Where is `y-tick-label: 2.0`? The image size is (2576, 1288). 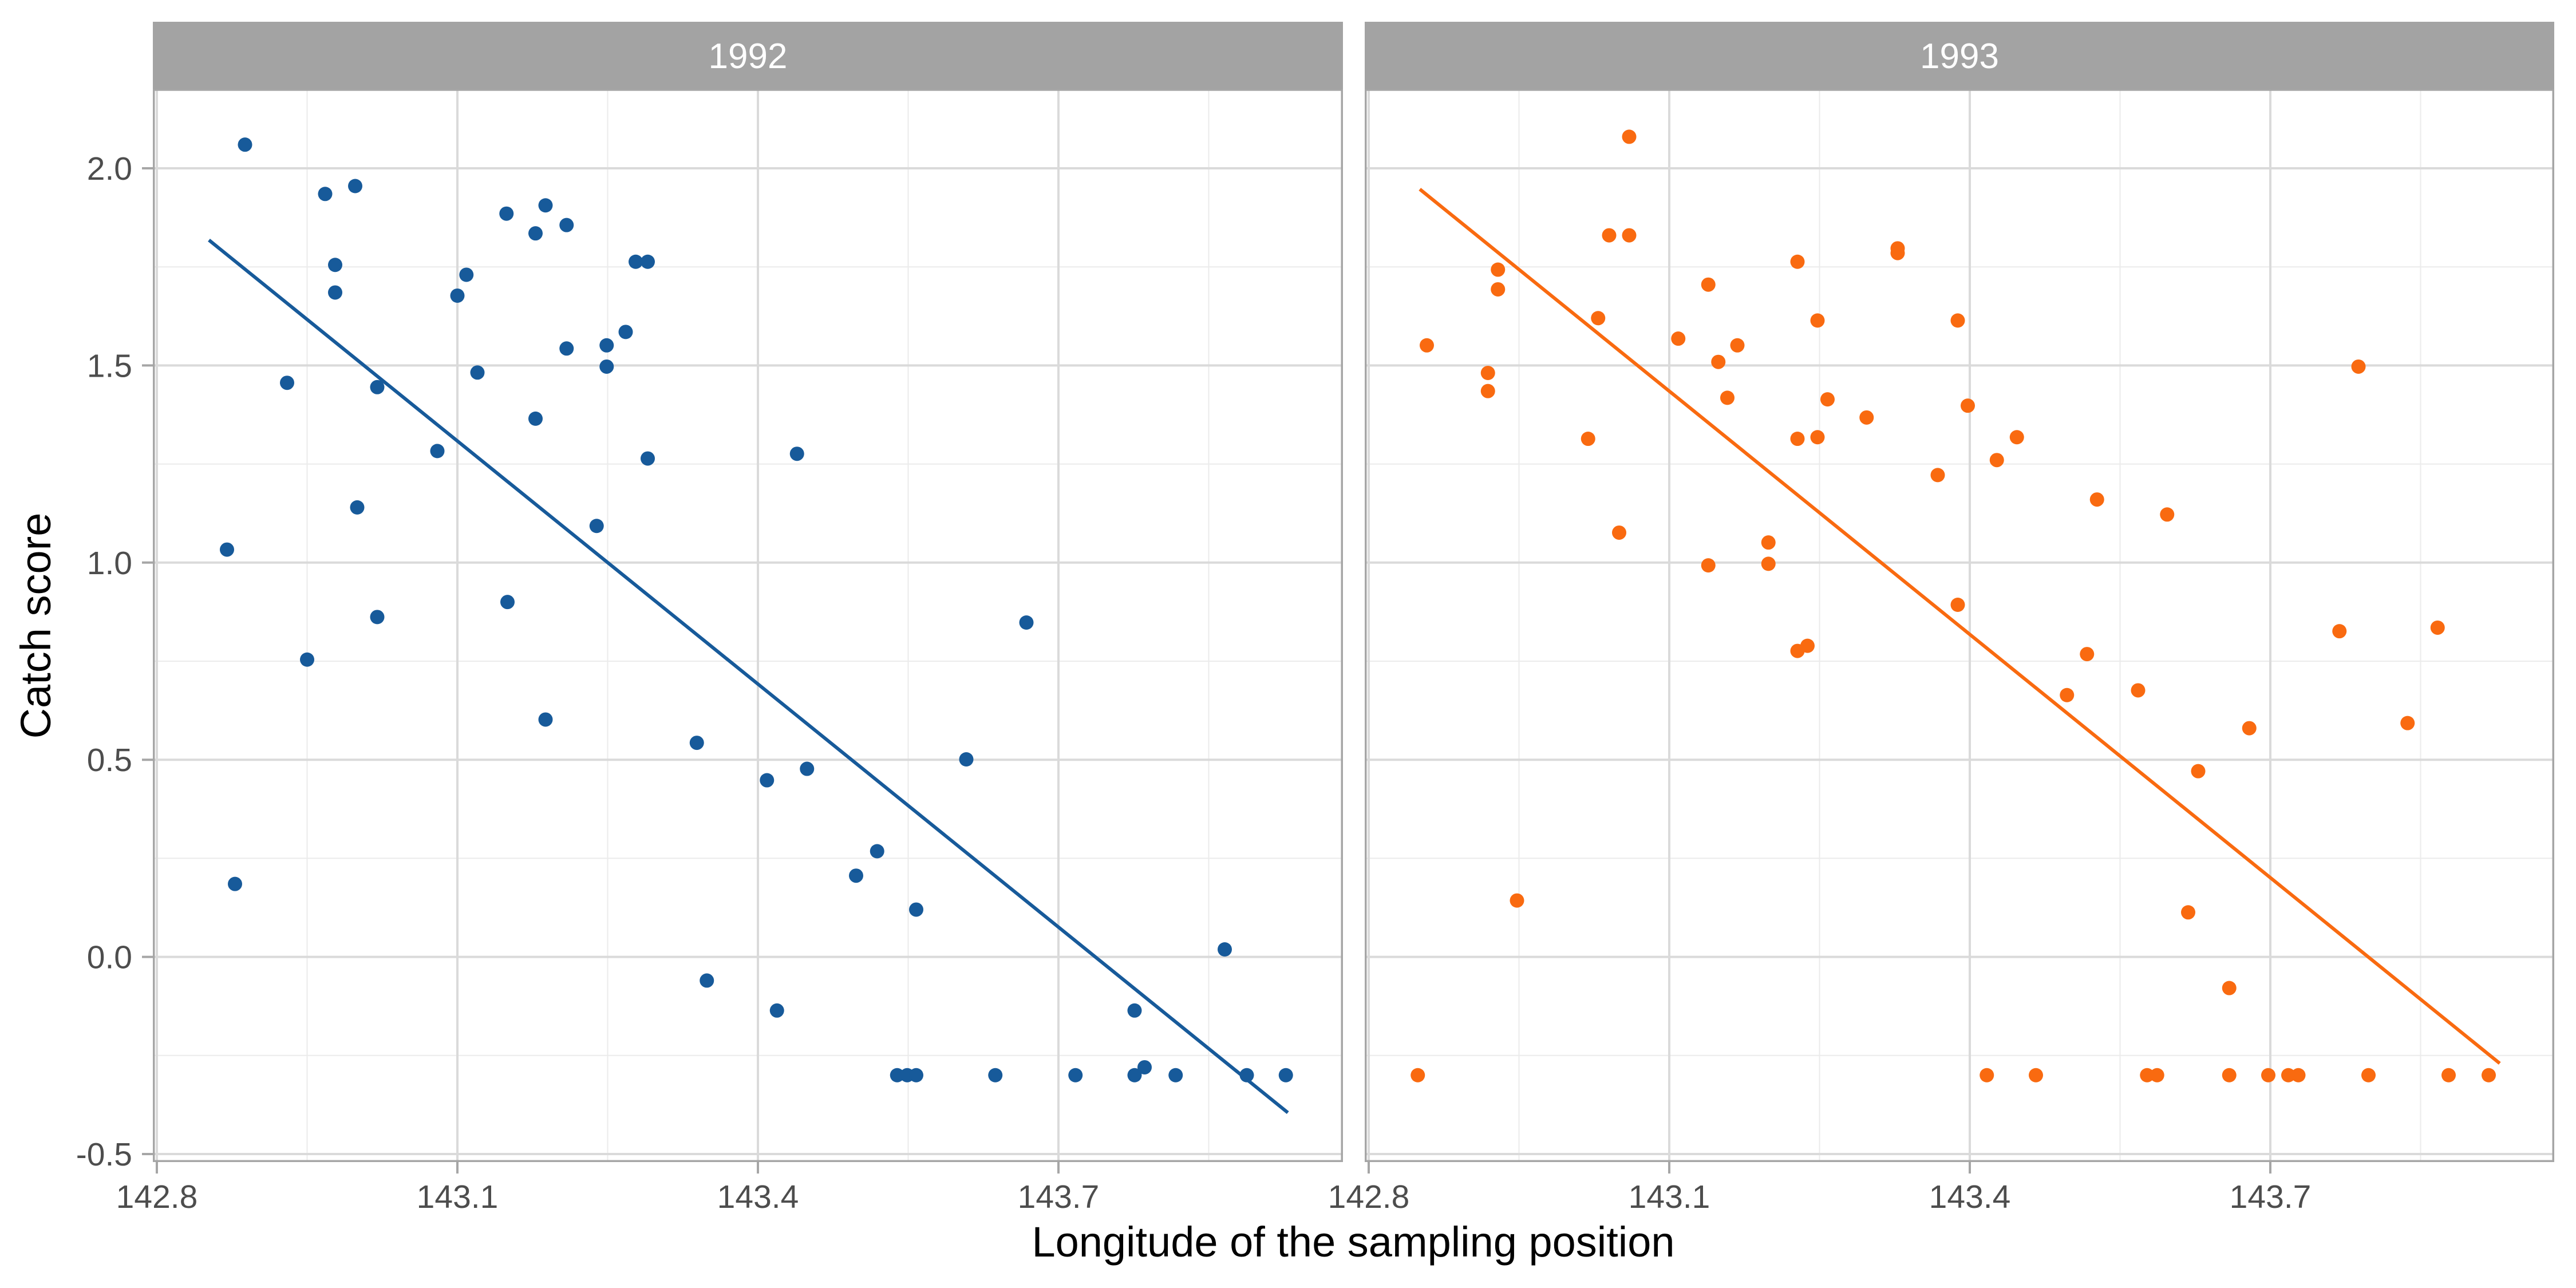 y-tick-label: 2.0 is located at coordinates (109, 169).